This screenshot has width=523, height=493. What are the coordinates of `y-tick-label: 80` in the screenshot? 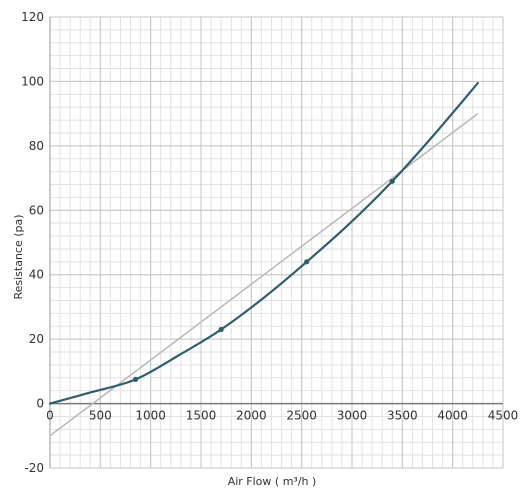 It's located at (36, 146).